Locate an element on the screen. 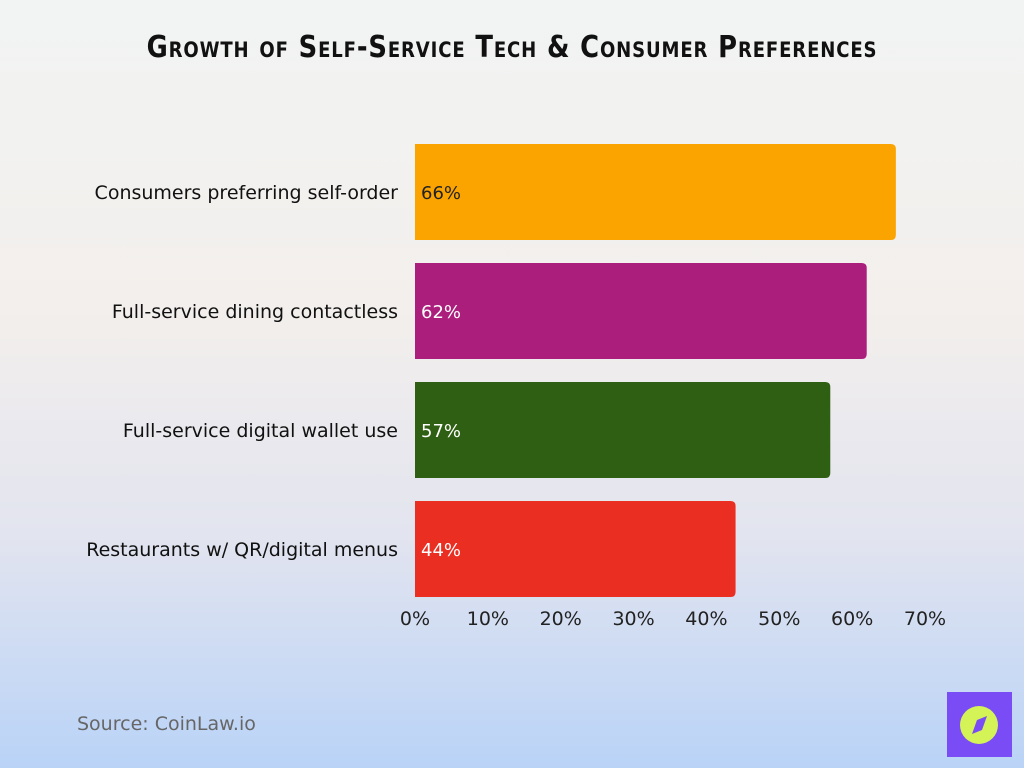 The image size is (1024, 768). logo is located at coordinates (979, 724).